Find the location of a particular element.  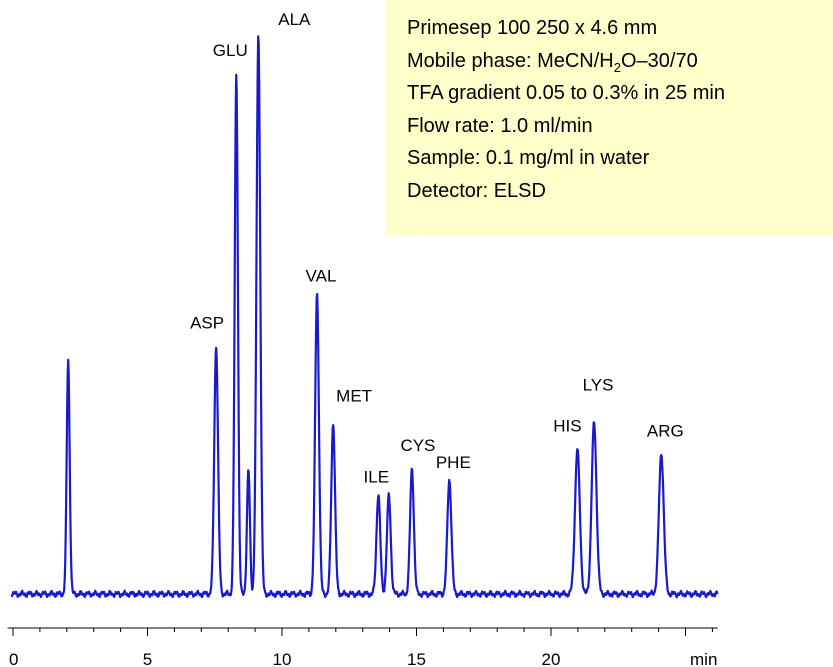

peak-label-phe: PHE is located at coordinates (453, 462).